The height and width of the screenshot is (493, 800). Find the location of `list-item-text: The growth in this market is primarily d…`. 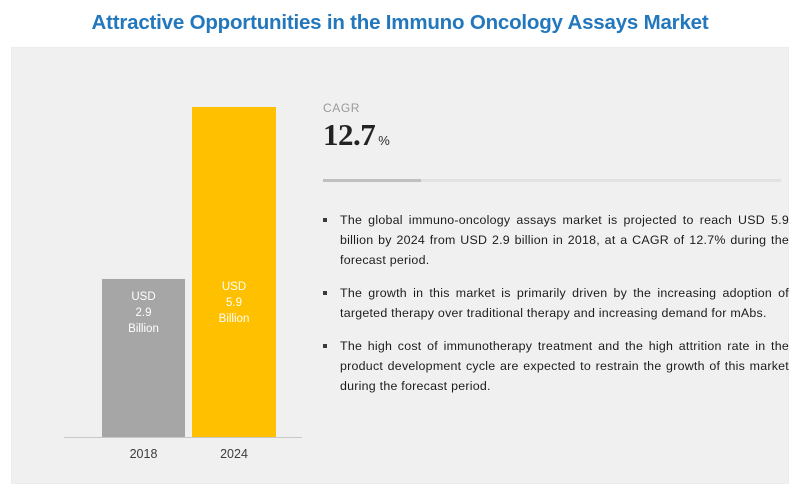

list-item-text: The growth in this market is primarily d… is located at coordinates (564, 303).